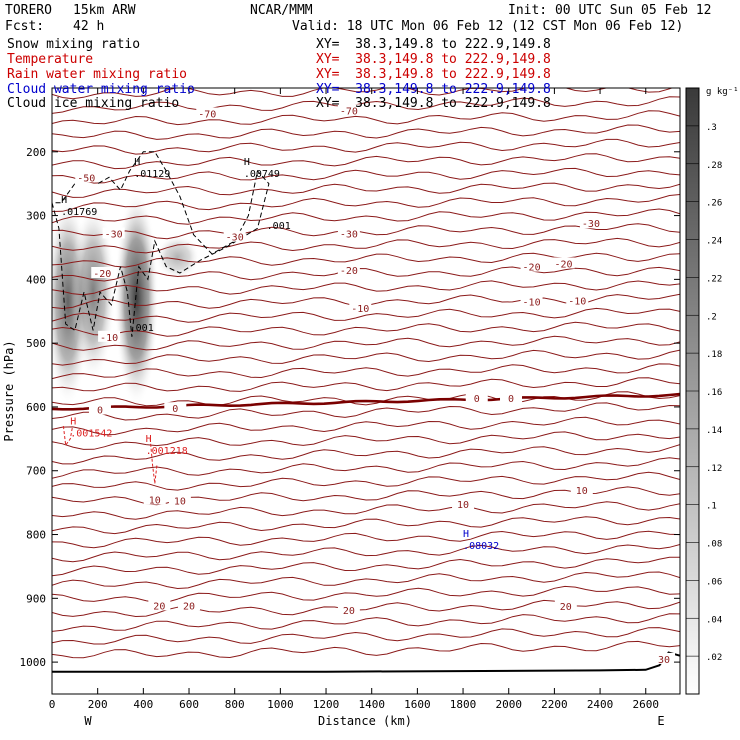 This screenshot has width=740, height=740. What do you see at coordinates (86, 178) in the screenshot?
I see `isotherm-label: -50` at bounding box center [86, 178].